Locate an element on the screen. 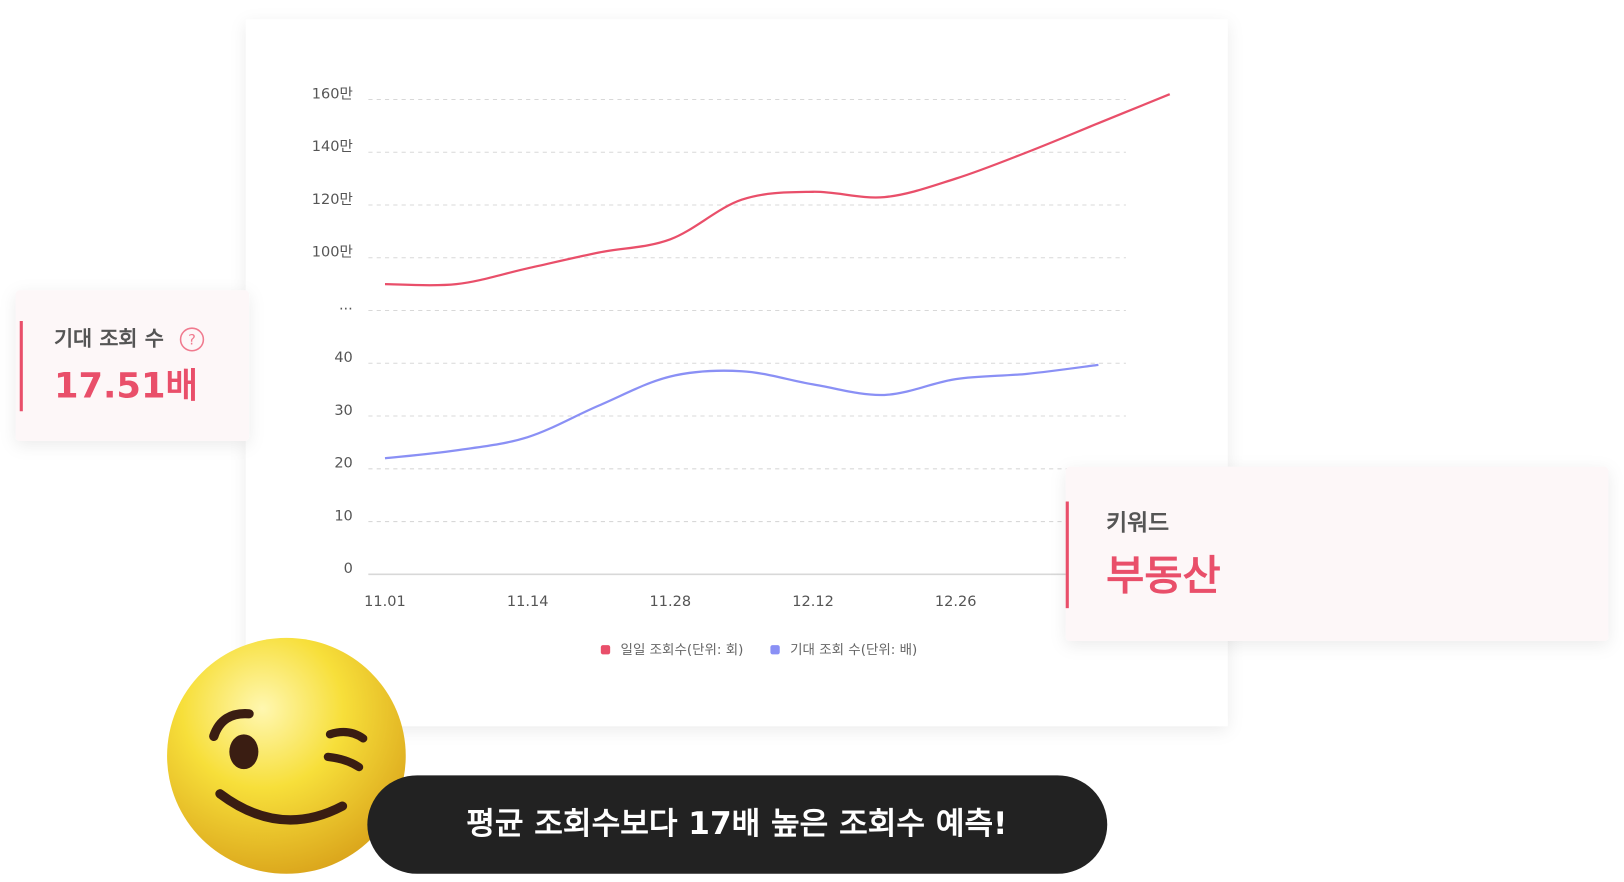 The image size is (1624, 882). expected-views-card: 기대 조회 수 ? 17.51배 is located at coordinates (132, 365).